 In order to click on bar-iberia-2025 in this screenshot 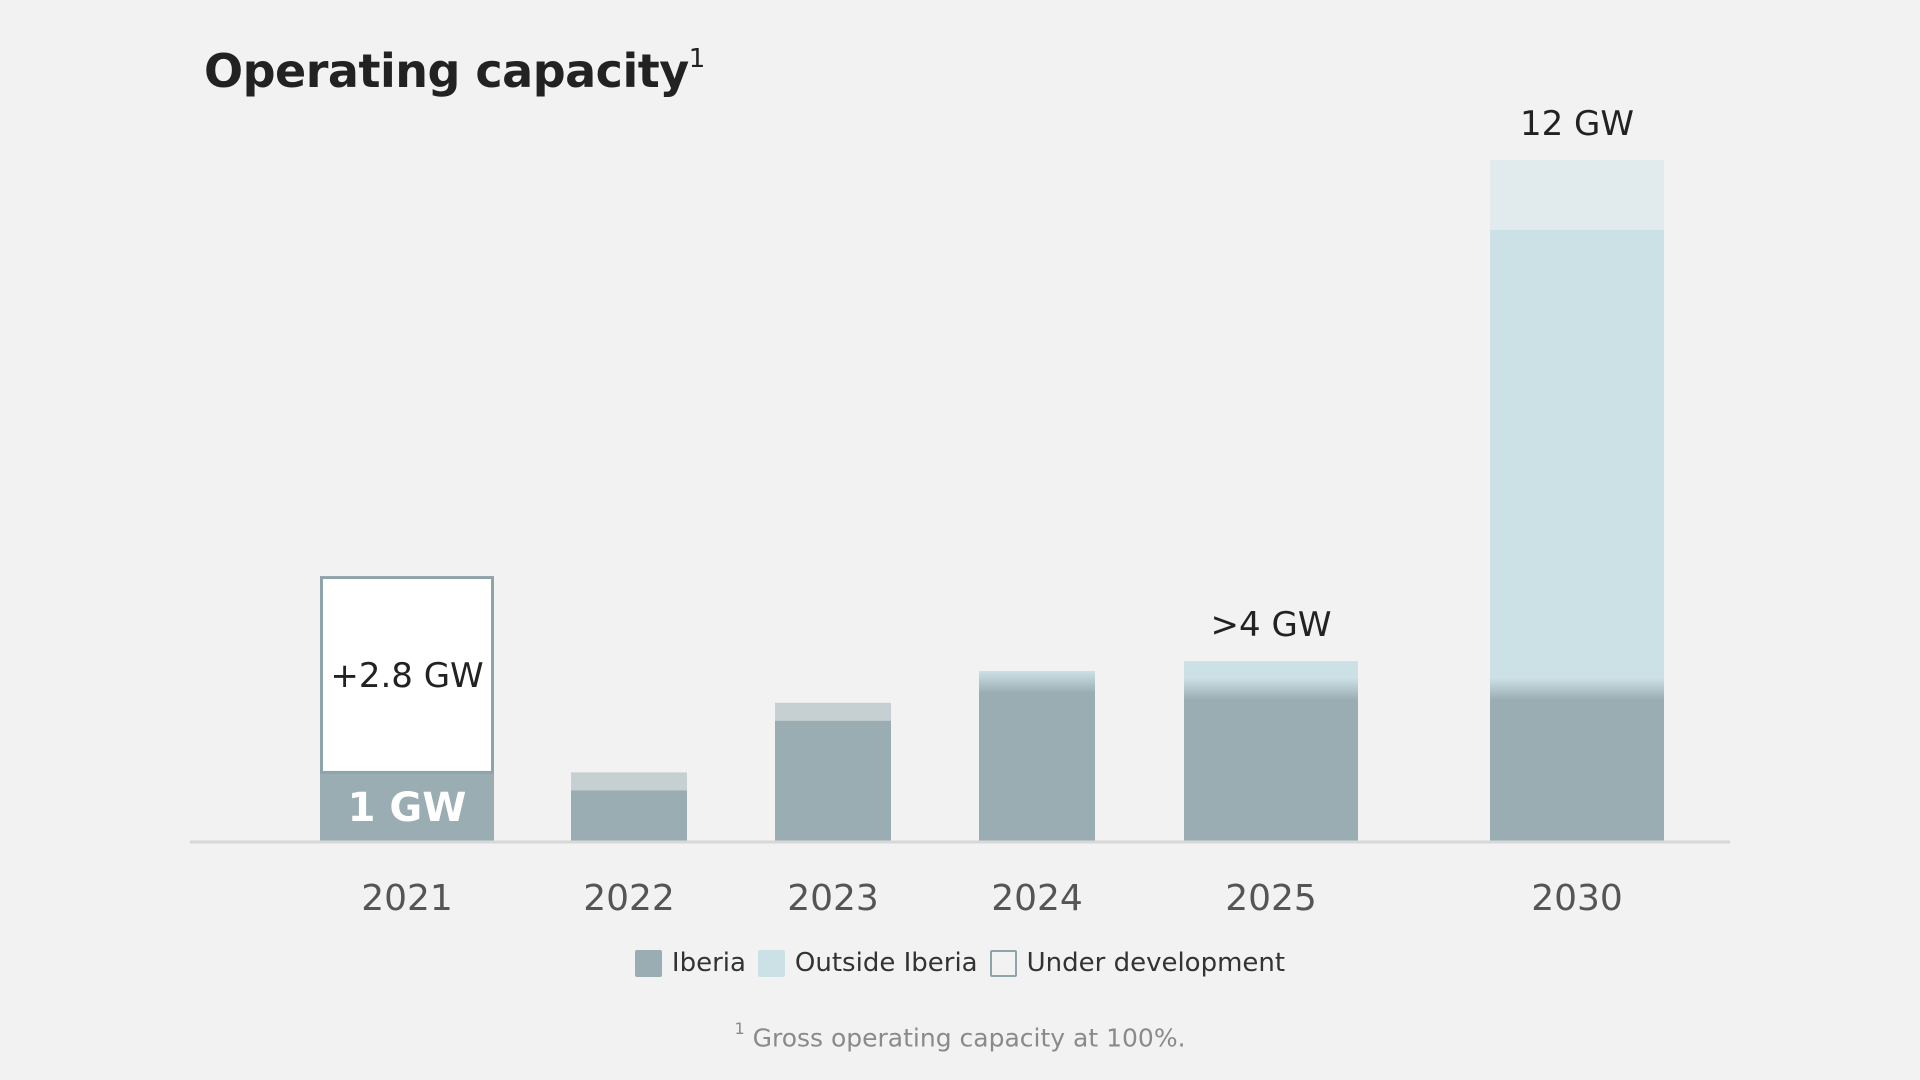, I will do `click(1271, 765)`.